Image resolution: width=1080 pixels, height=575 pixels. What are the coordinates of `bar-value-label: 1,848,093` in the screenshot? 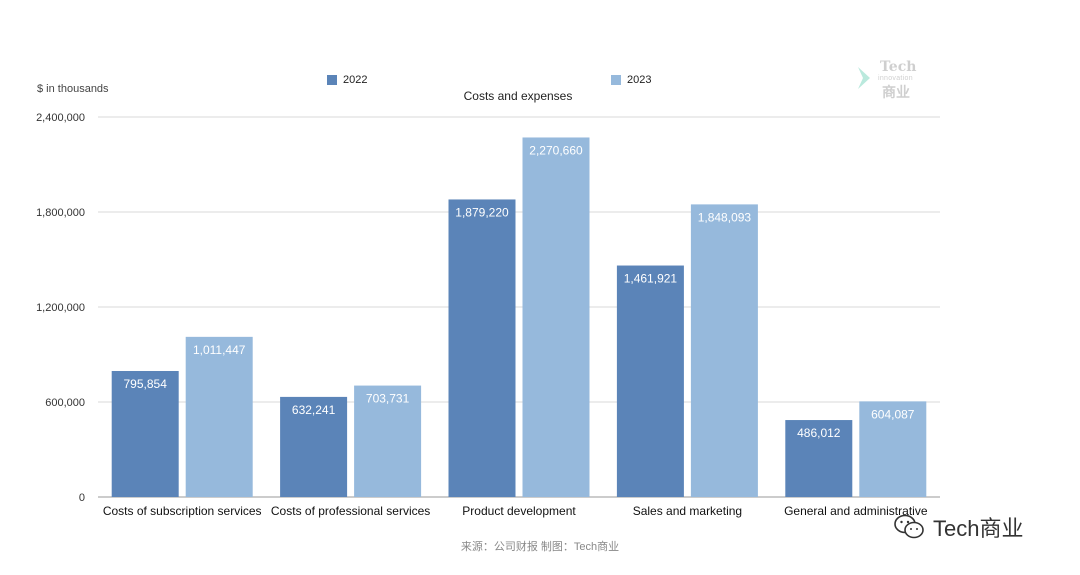 It's located at (725, 217).